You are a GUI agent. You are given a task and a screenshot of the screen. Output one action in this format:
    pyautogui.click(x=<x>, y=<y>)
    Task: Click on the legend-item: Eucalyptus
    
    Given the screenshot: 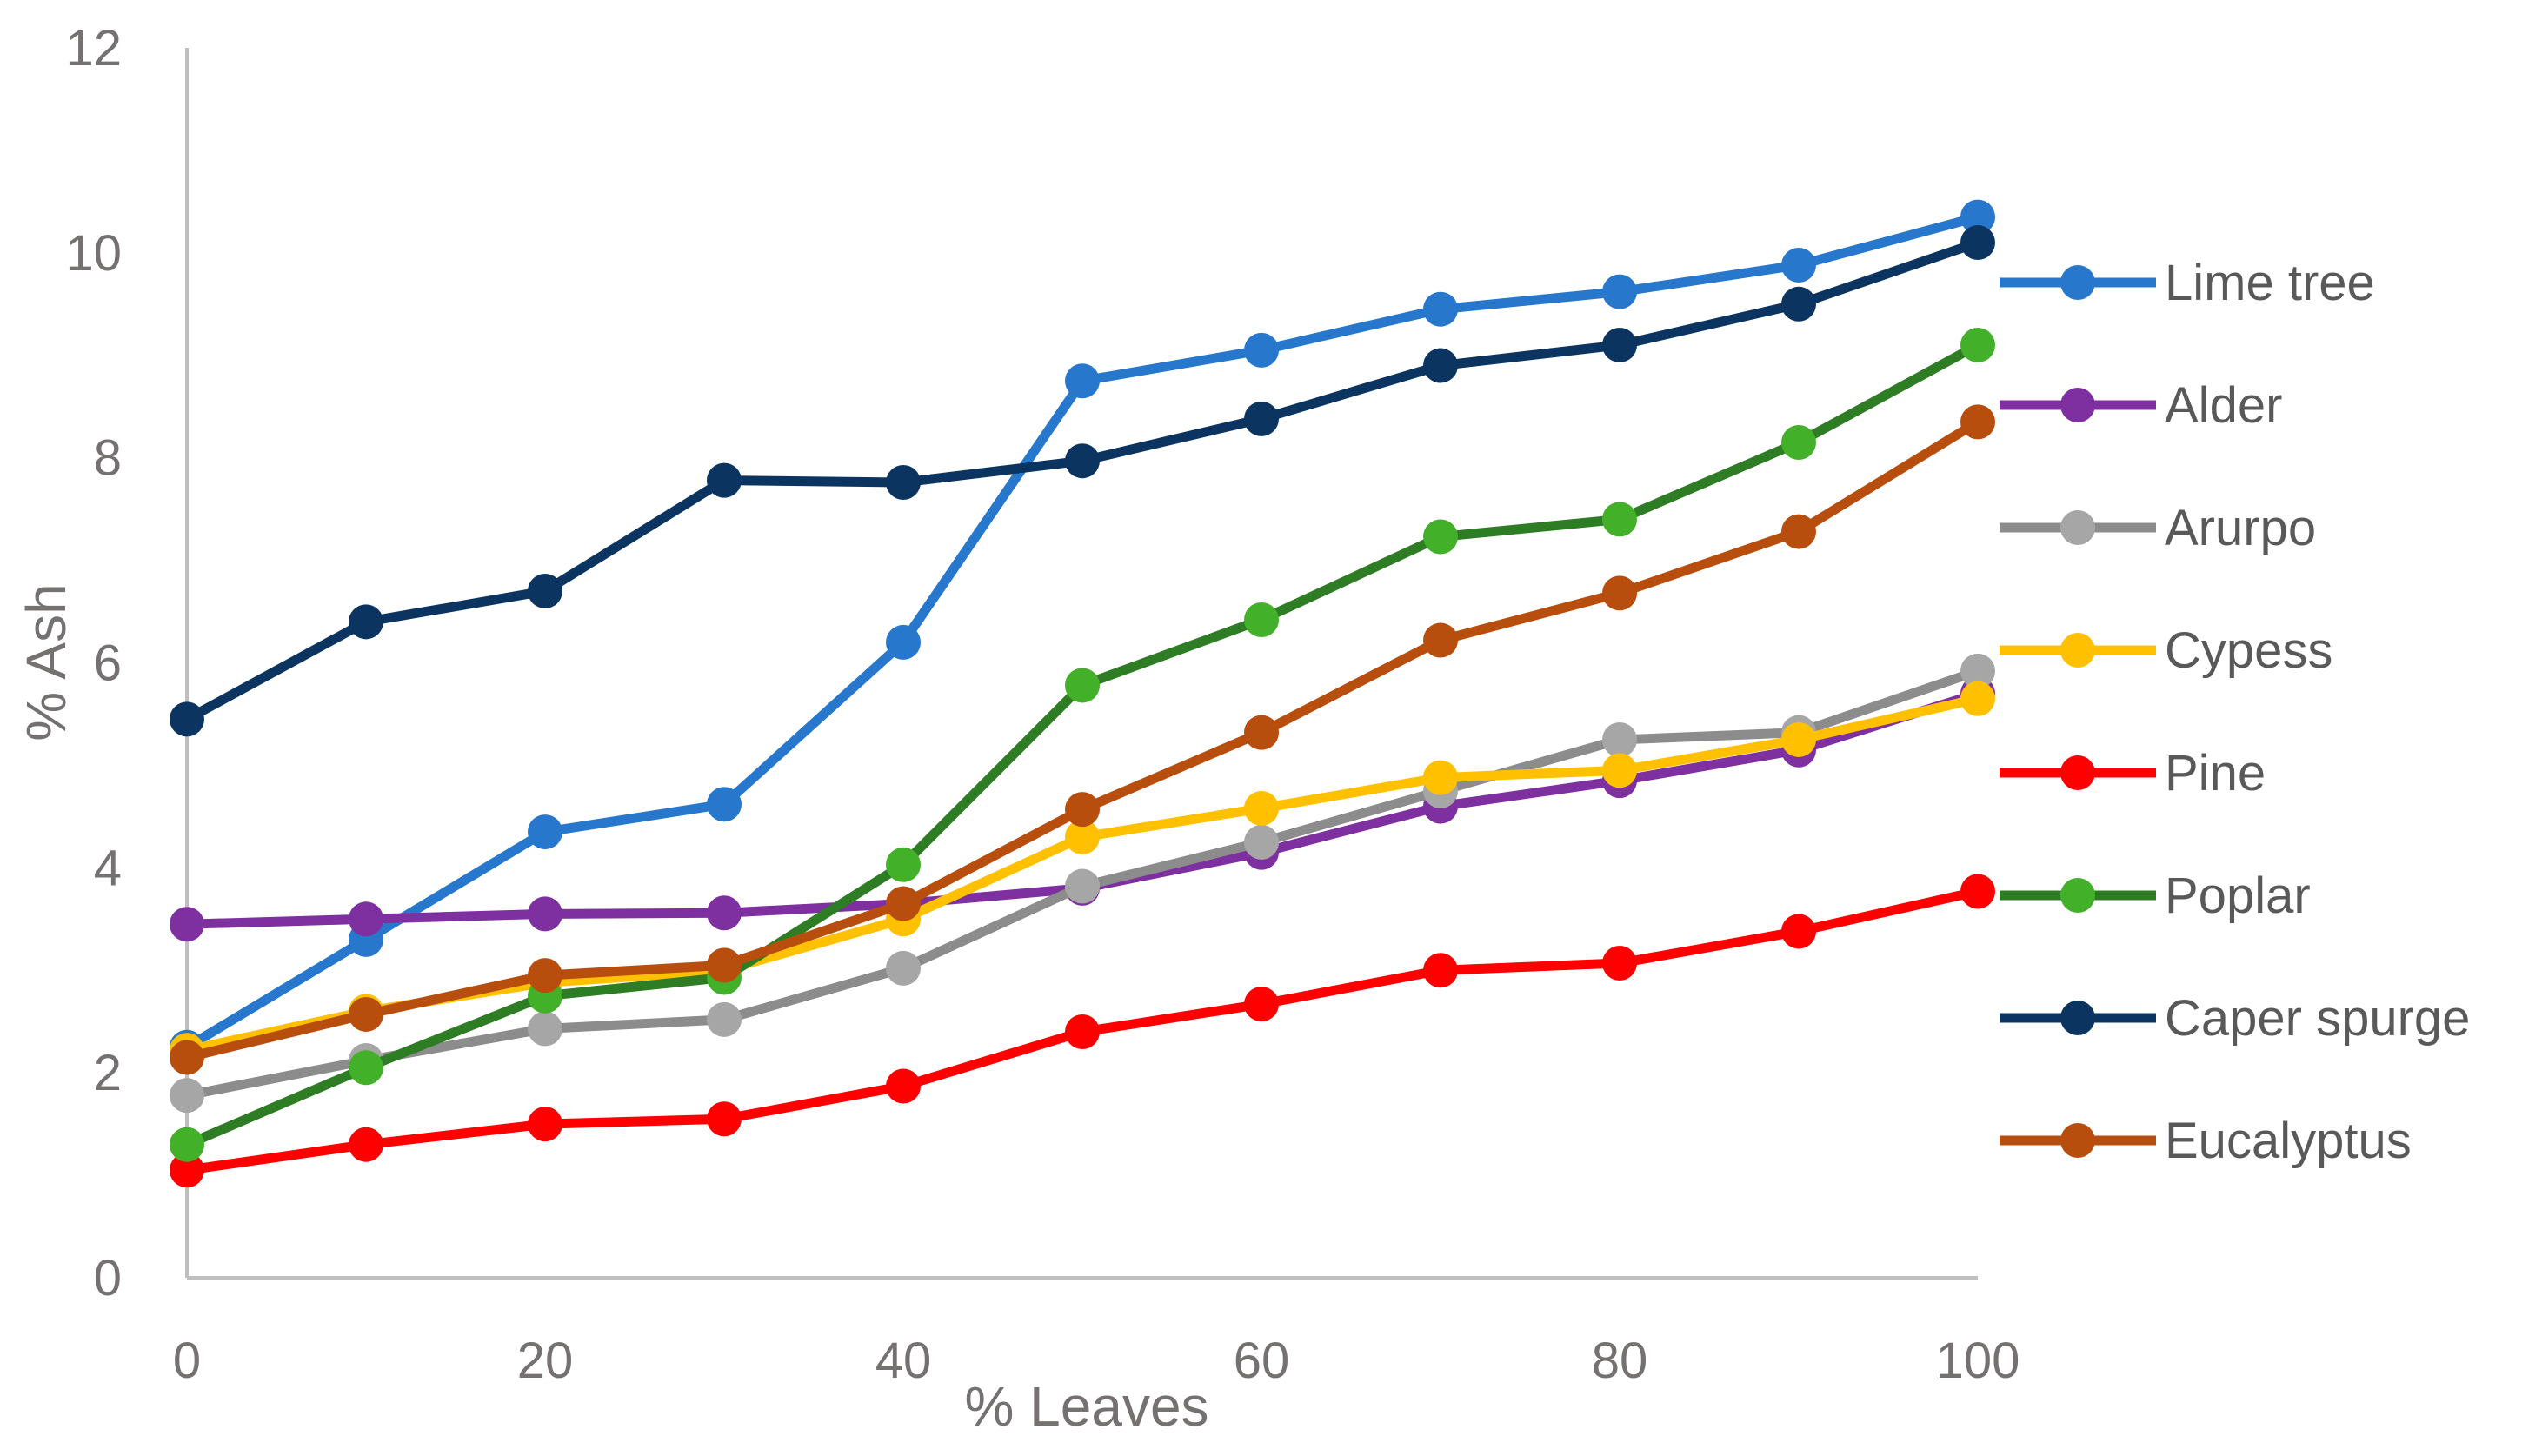 What is the action you would take?
    pyautogui.click(x=2206, y=1141)
    